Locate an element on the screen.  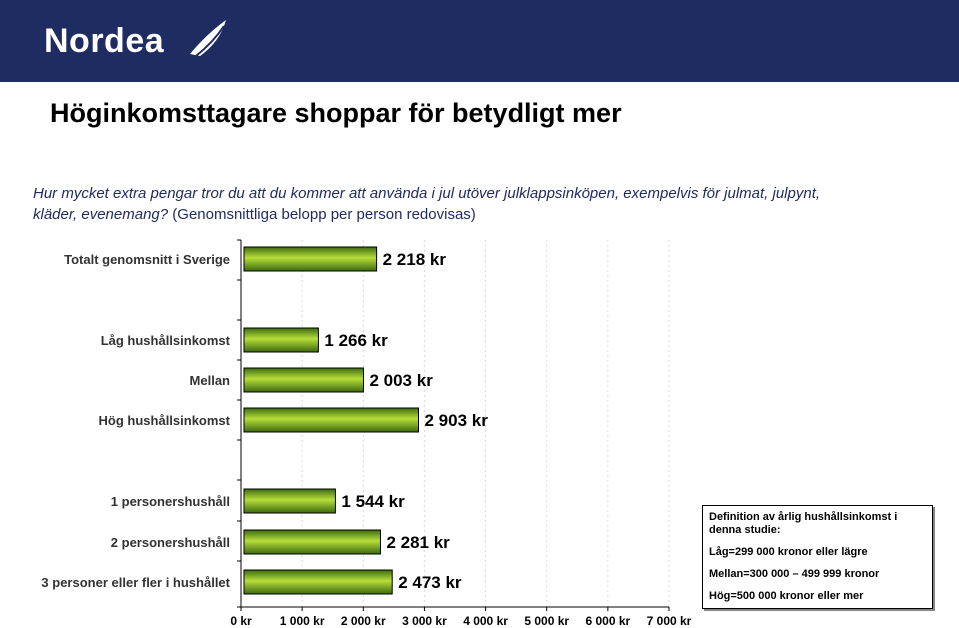
category-label: 2 personershushåll is located at coordinates (170, 542).